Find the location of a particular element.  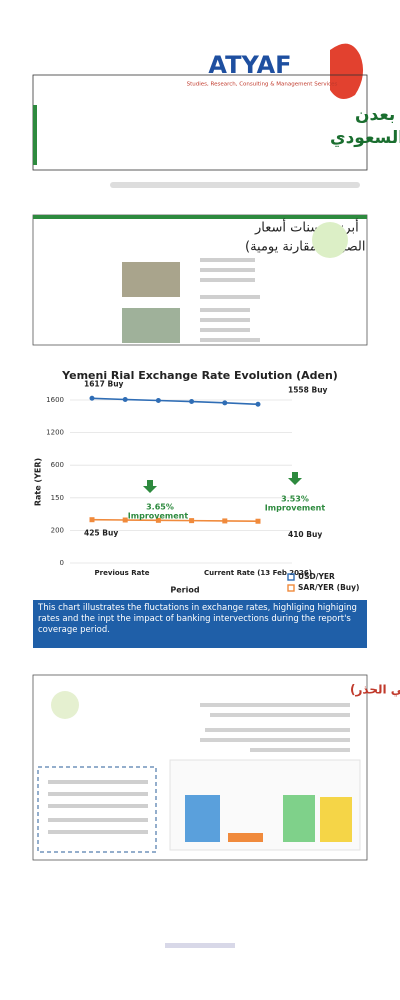

note-box is located at coordinates (200, 624).